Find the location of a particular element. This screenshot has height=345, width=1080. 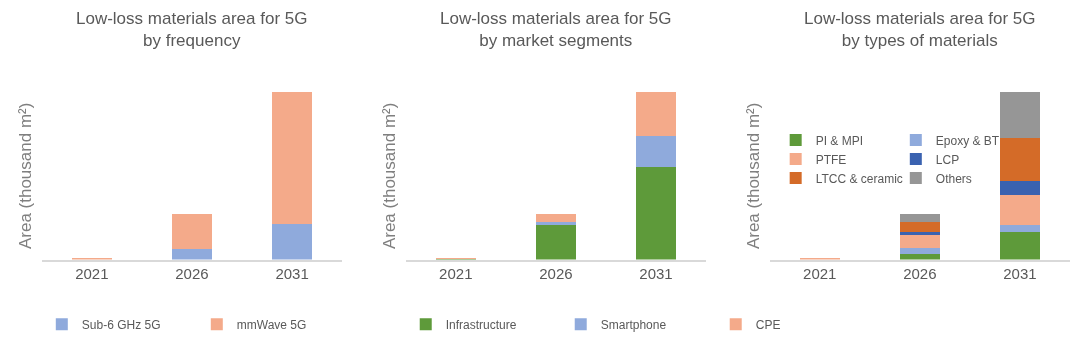

chart-title: Low-loss materials area for 5G by types of materials is located at coordinates (920, 30).